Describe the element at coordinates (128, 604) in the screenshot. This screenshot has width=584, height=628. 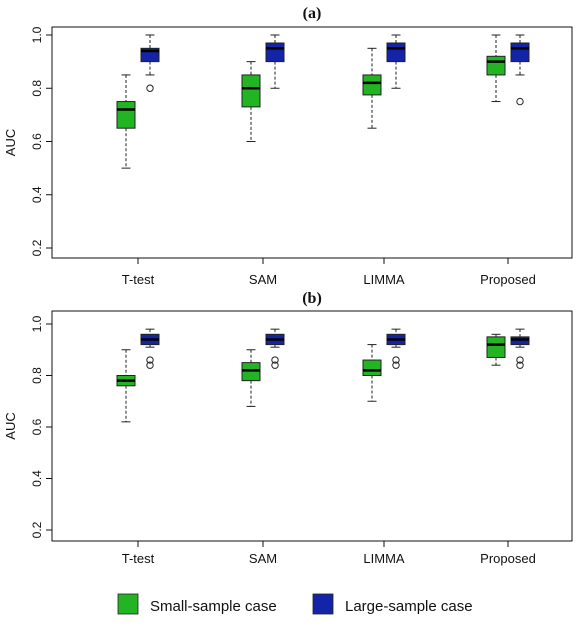
I see `legend-swatch-small-sample` at that location.